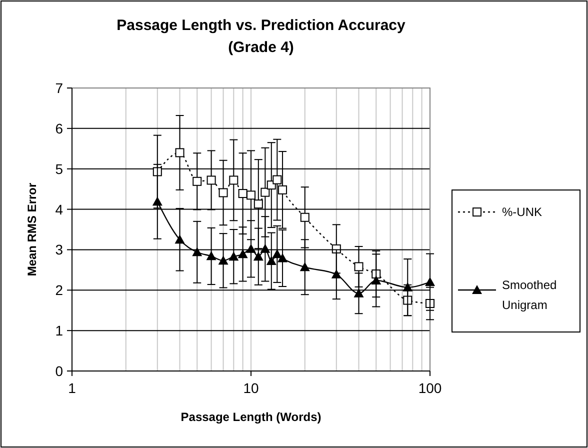 The height and width of the screenshot is (448, 588). Describe the element at coordinates (59, 168) in the screenshot. I see `y-tick-label: 5` at that location.